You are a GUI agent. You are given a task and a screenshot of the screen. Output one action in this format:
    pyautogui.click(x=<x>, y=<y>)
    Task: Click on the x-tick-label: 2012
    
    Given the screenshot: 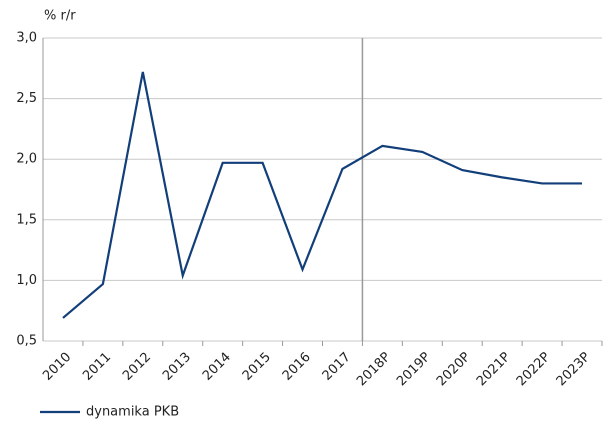 What is the action you would take?
    pyautogui.click(x=137, y=367)
    